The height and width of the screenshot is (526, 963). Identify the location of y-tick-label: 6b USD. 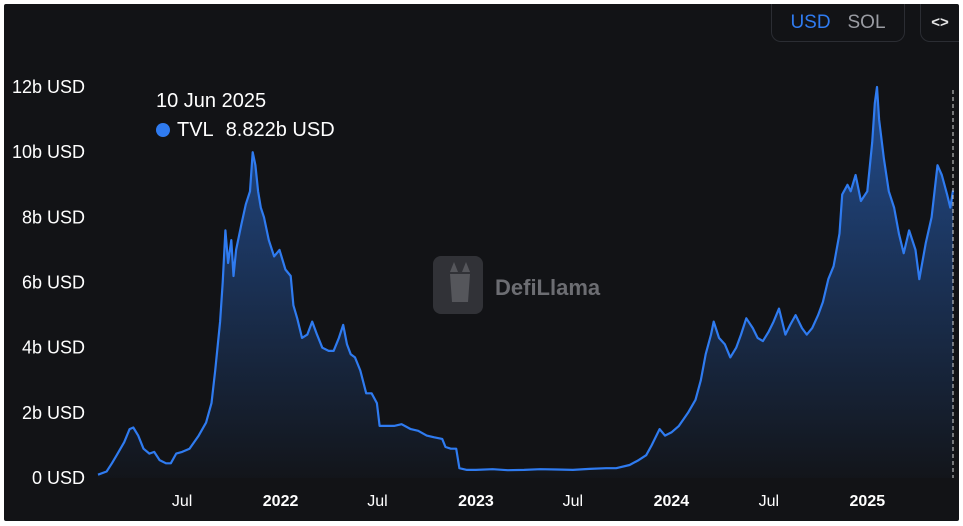
(53, 283).